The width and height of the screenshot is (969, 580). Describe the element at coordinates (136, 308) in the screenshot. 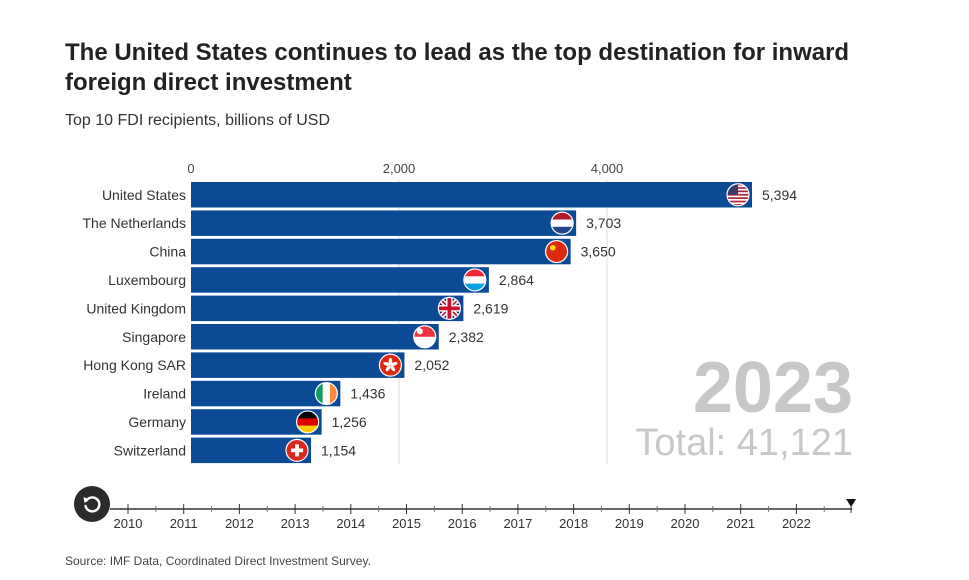

I see `category-label: United Kingdom` at that location.